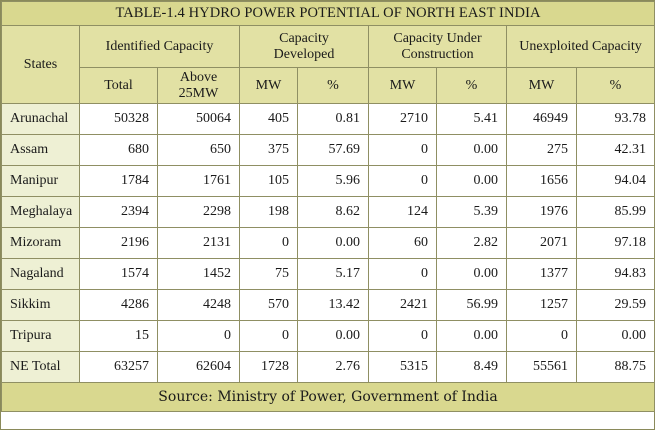 The image size is (655, 430). I want to click on unexploited-pct: 94.04, so click(615, 181).